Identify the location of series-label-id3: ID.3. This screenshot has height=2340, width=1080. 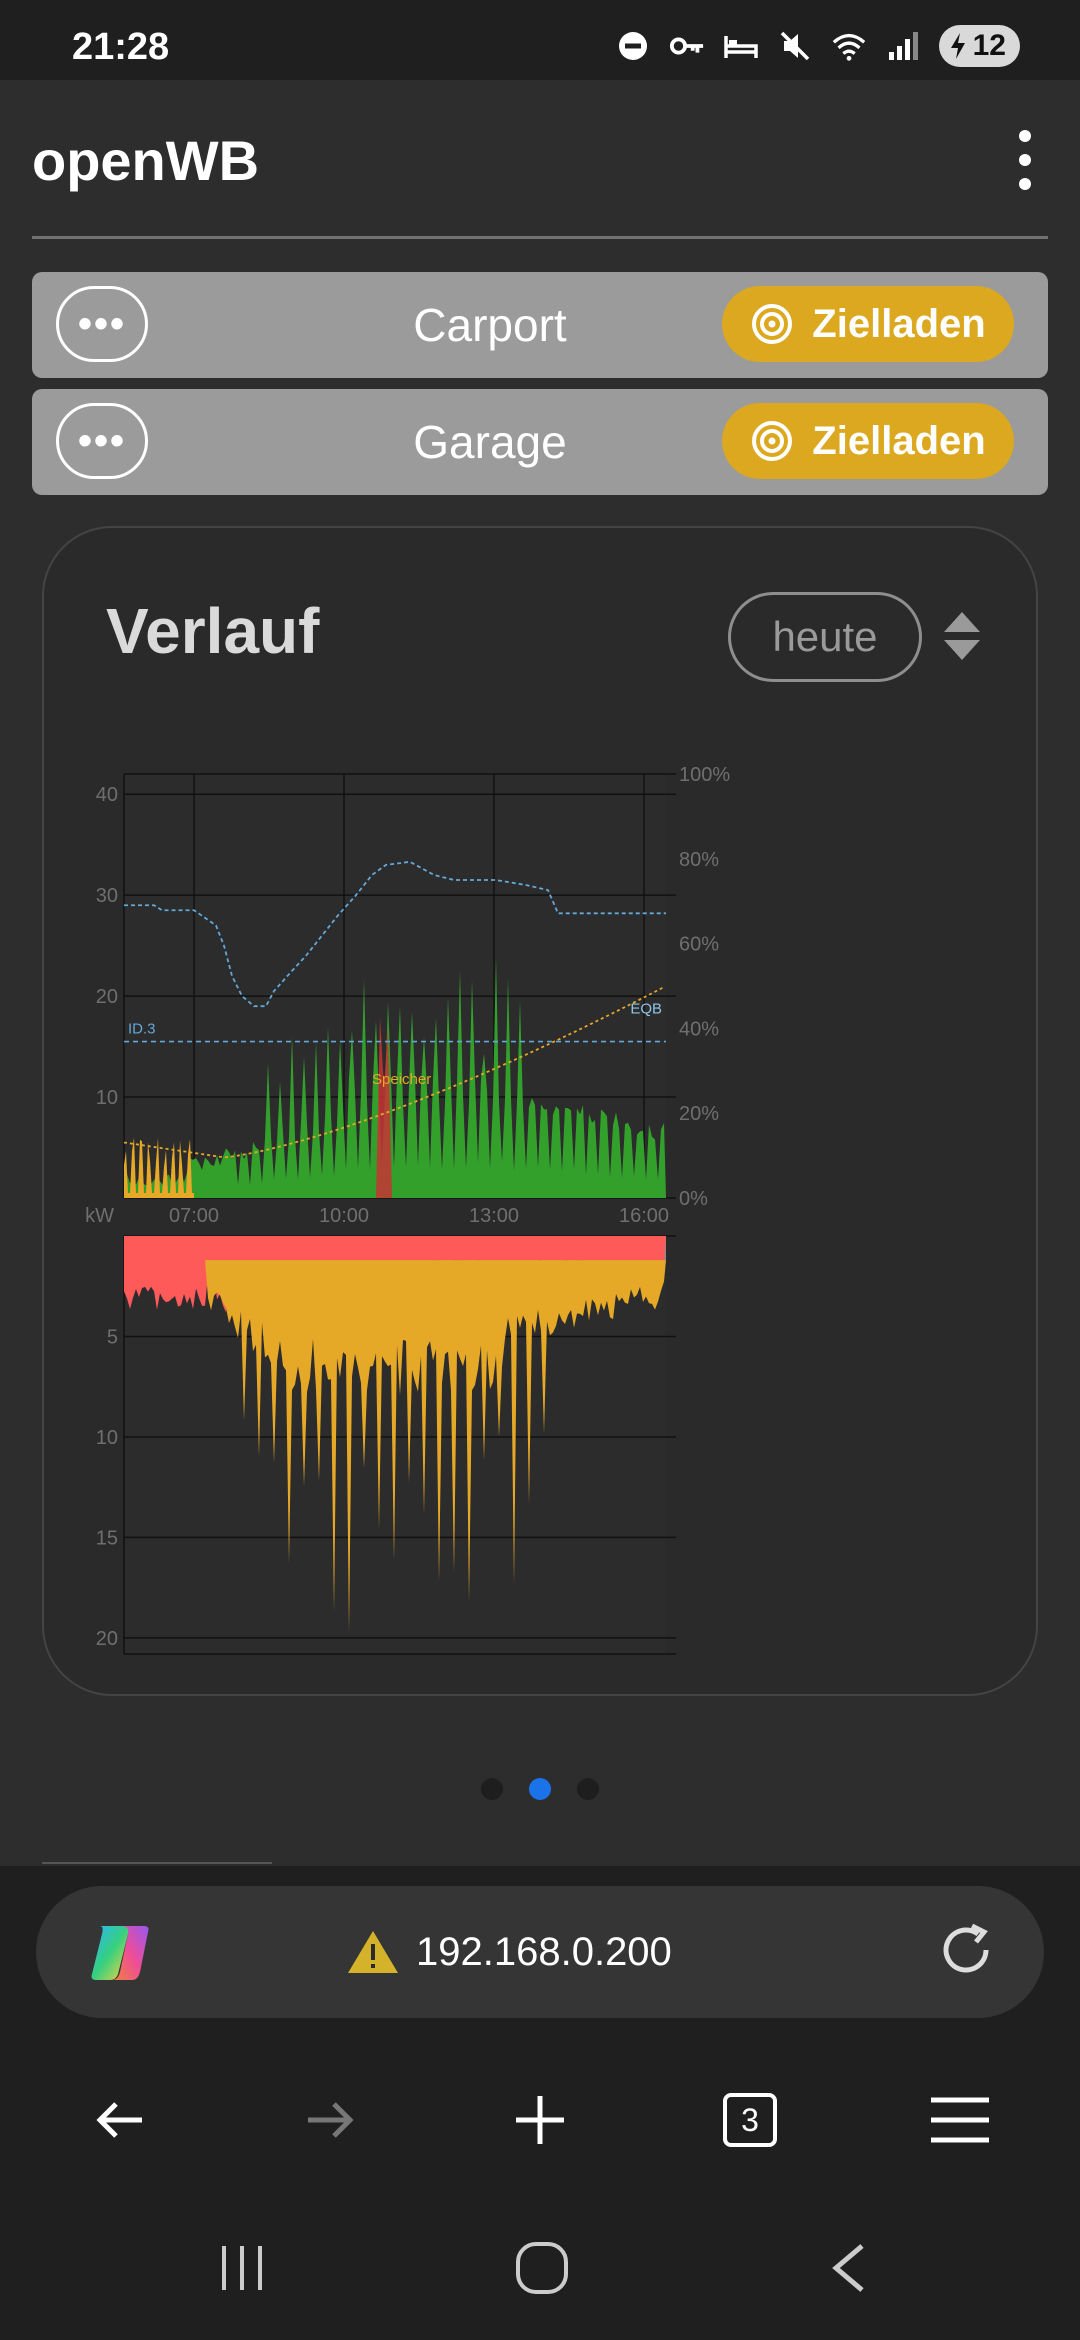
(142, 1029).